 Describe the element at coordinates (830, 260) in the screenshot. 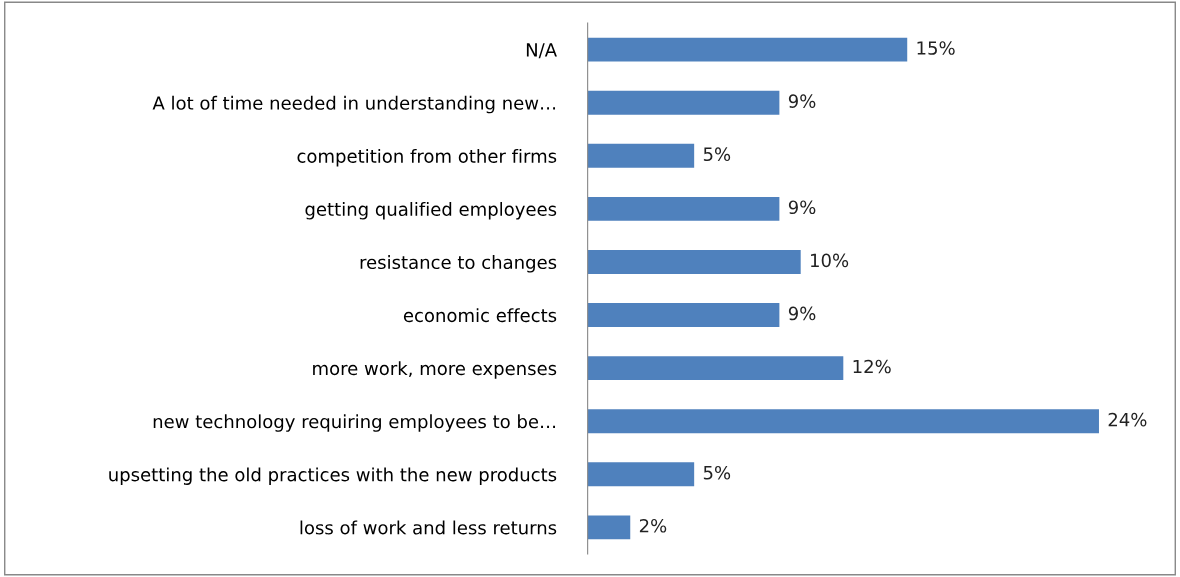

I see `data-label: 10%` at that location.